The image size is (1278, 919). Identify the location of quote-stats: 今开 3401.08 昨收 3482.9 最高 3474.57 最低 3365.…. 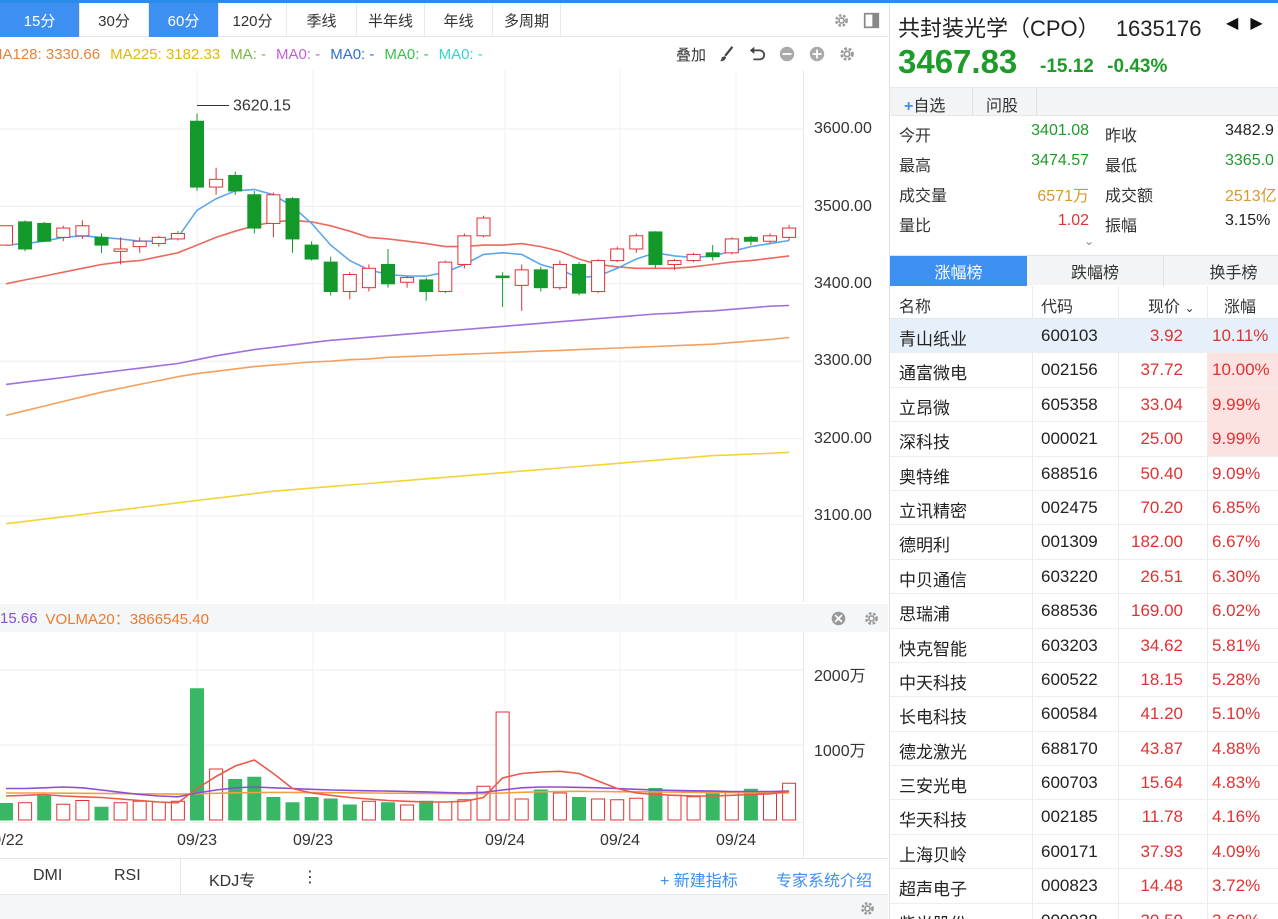
(1084, 184).